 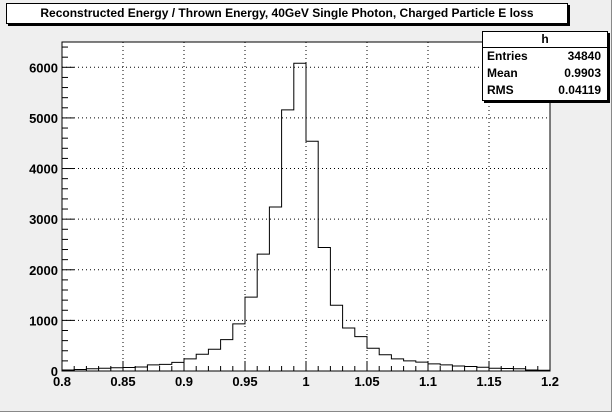 I want to click on stats-rms-value: 0.04119, so click(x=579, y=90).